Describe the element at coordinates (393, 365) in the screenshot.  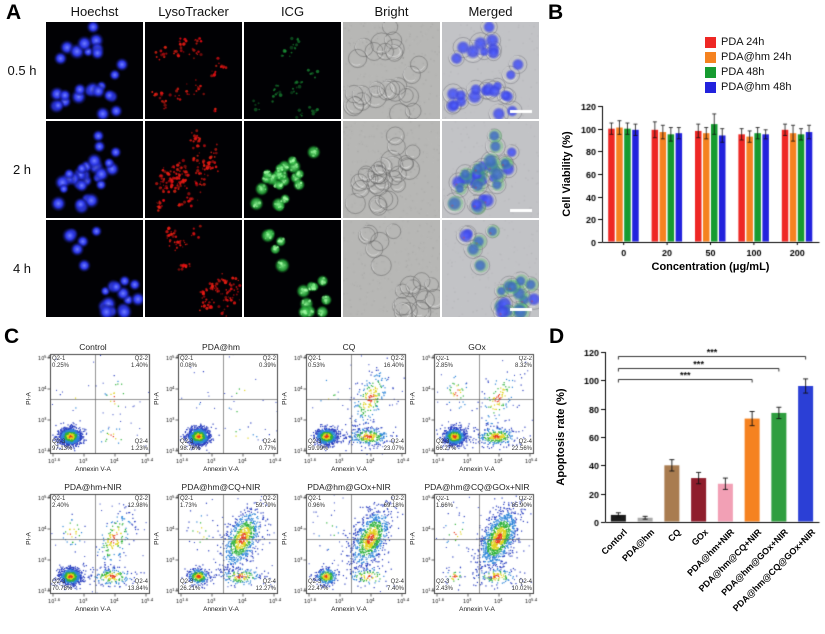
I see `quadrant-percentage: 16.40%` at that location.